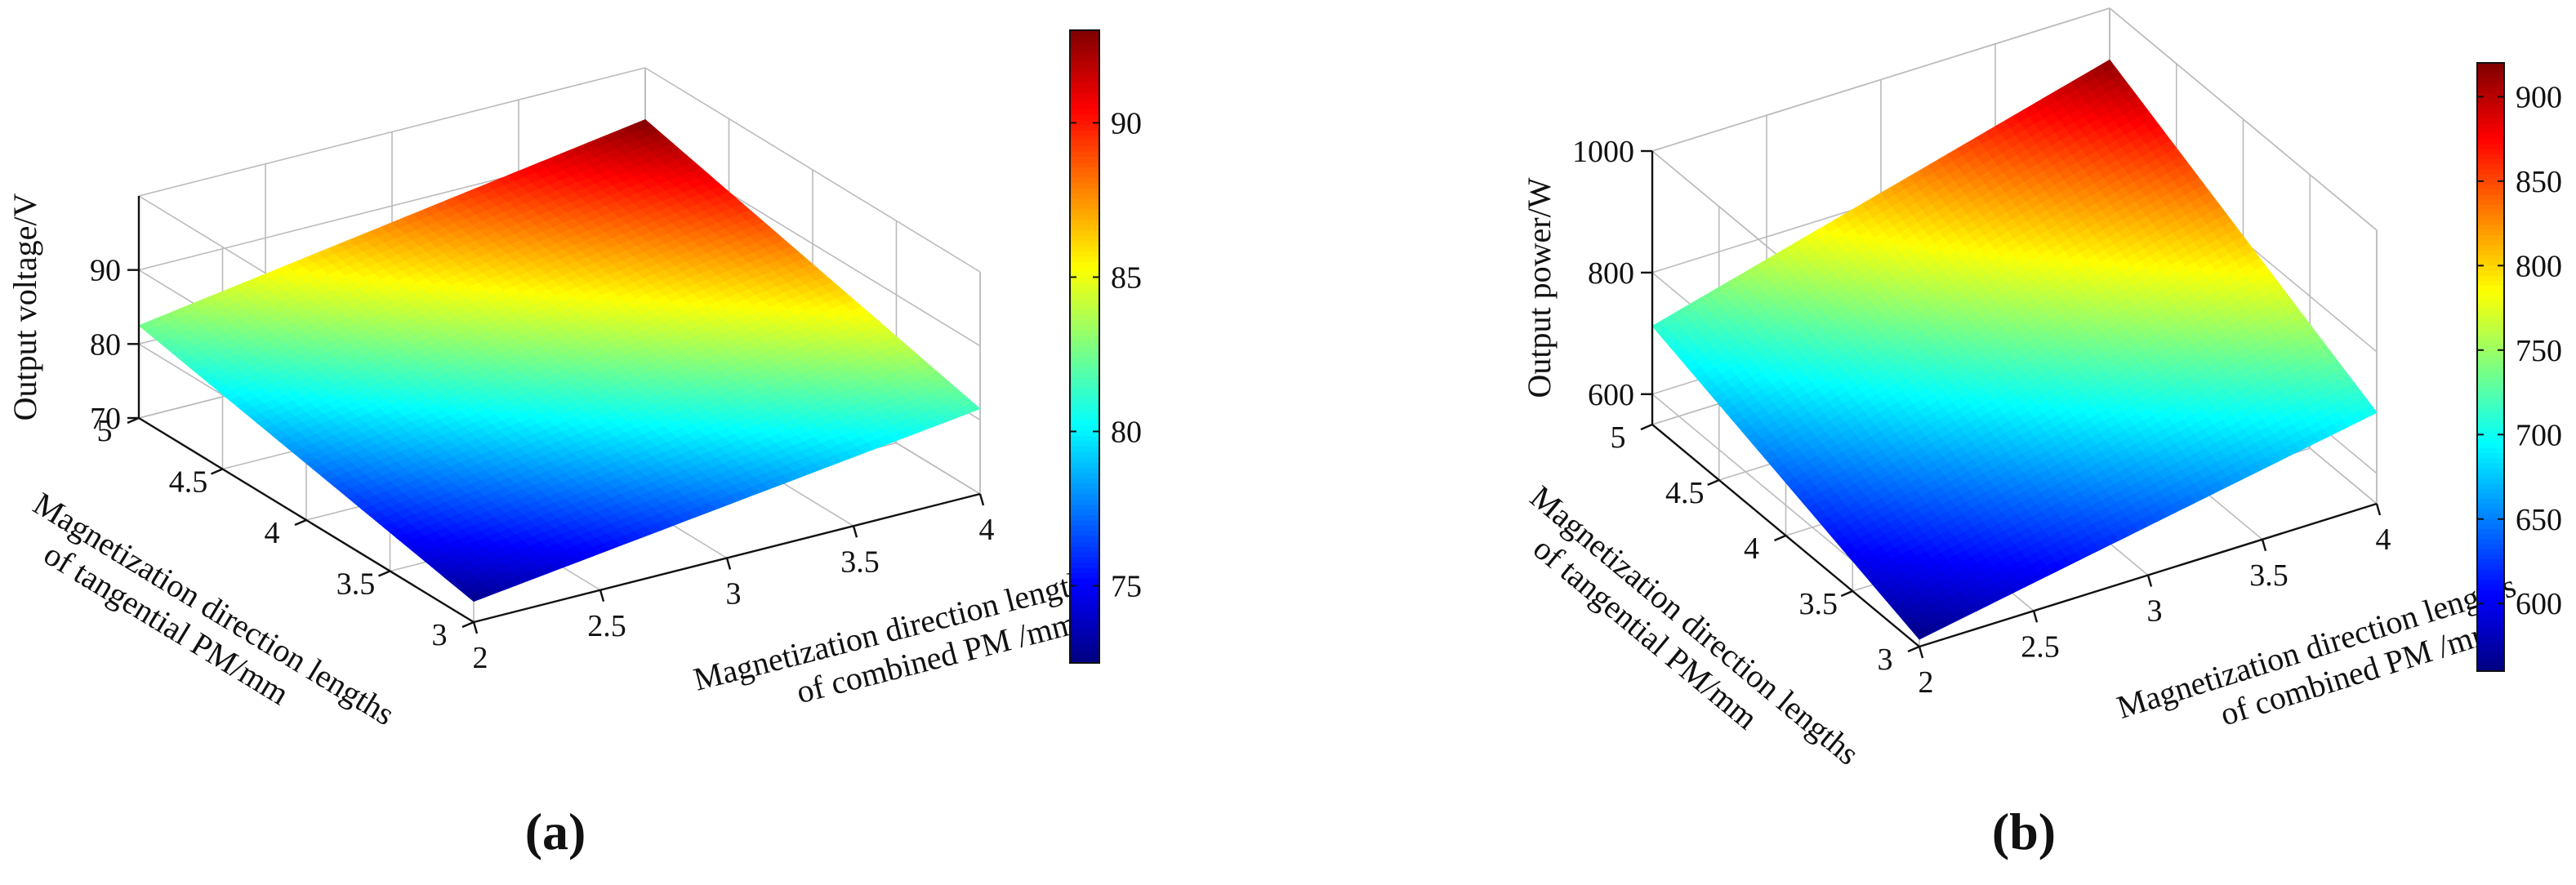  I want to click on panel-a-x-tick-label: 2, so click(480, 658).